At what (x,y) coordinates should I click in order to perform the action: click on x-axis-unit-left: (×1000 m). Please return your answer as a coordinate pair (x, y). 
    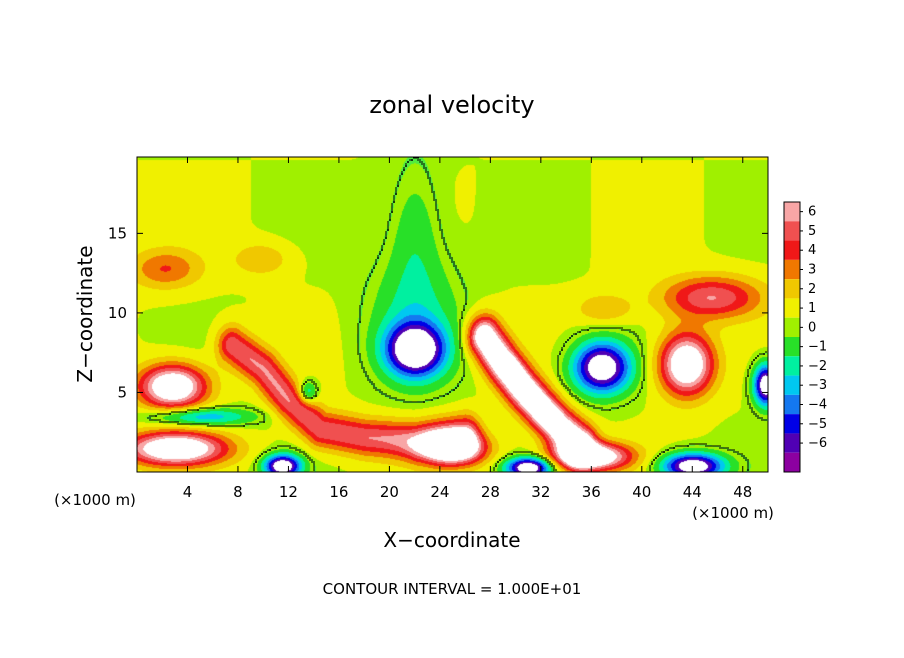
    Looking at the image, I should click on (95, 500).